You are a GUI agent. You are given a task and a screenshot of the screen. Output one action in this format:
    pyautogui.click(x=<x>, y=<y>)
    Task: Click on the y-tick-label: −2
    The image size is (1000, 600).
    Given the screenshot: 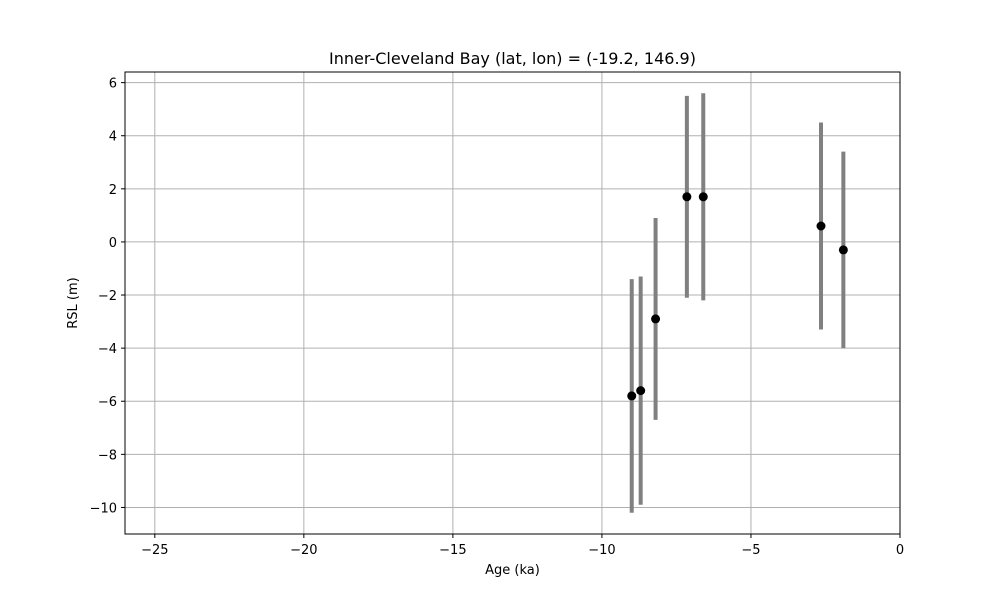 What is the action you would take?
    pyautogui.click(x=107, y=296)
    